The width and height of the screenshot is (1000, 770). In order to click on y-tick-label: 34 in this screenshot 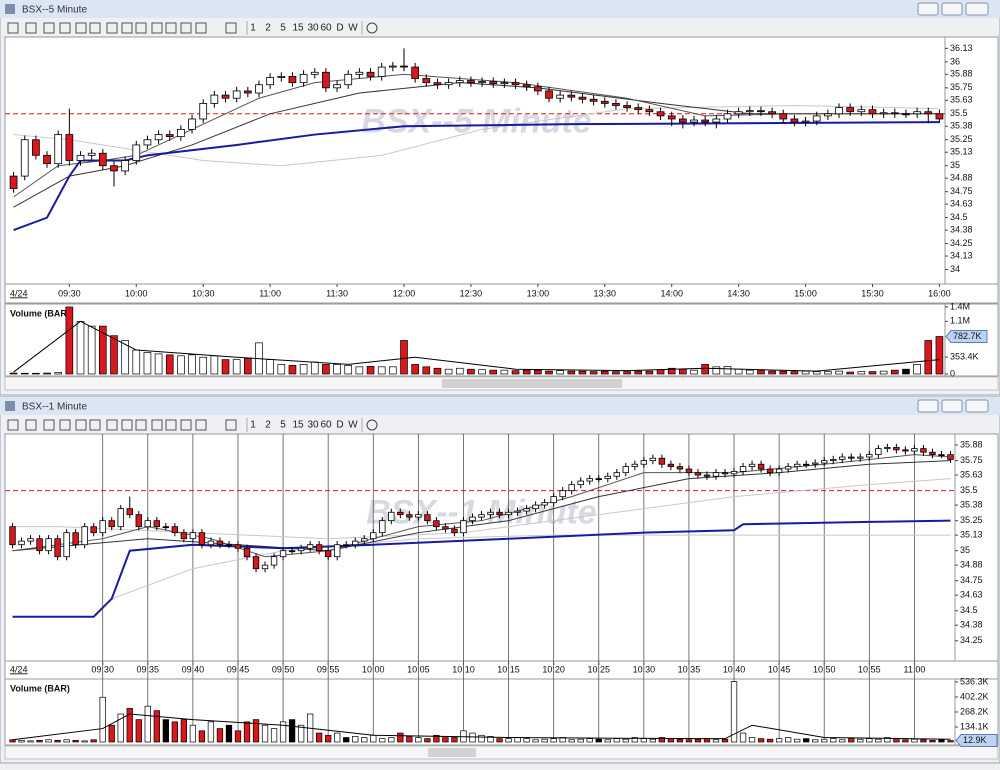, I will do `click(955, 269)`.